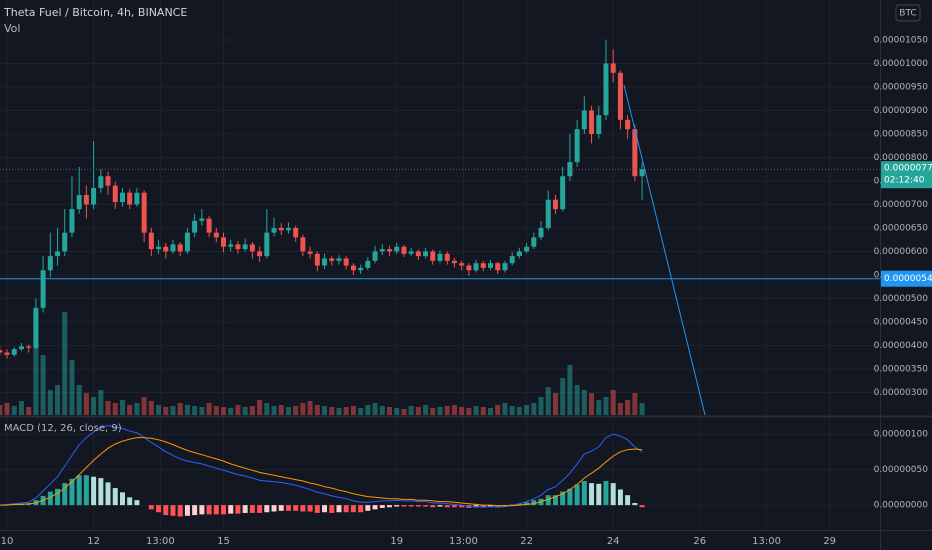  What do you see at coordinates (223, 541) in the screenshot?
I see `x-tick-label: 15` at bounding box center [223, 541].